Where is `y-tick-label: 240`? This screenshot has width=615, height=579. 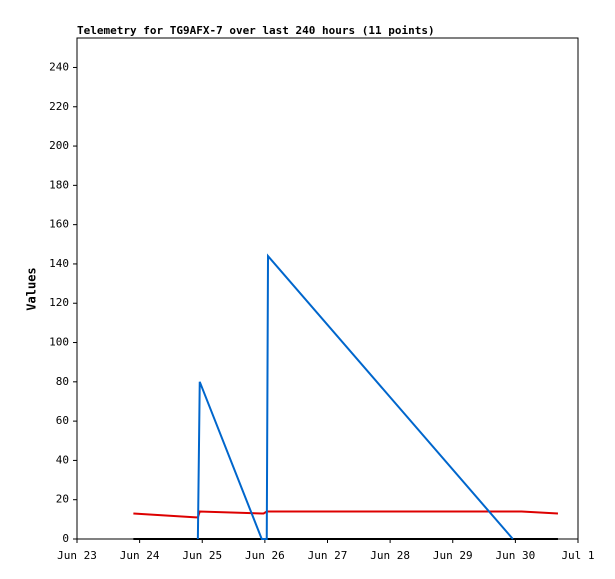
y-tick-label: 240 is located at coordinates (59, 66).